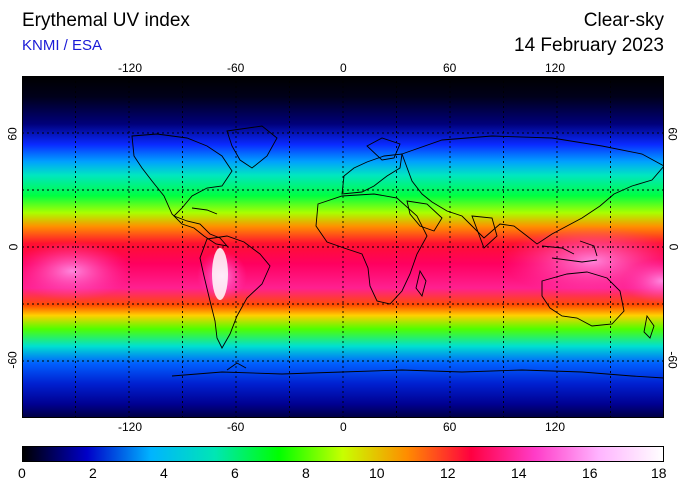  What do you see at coordinates (236, 68) in the screenshot?
I see `top-lon-tick: -60` at bounding box center [236, 68].